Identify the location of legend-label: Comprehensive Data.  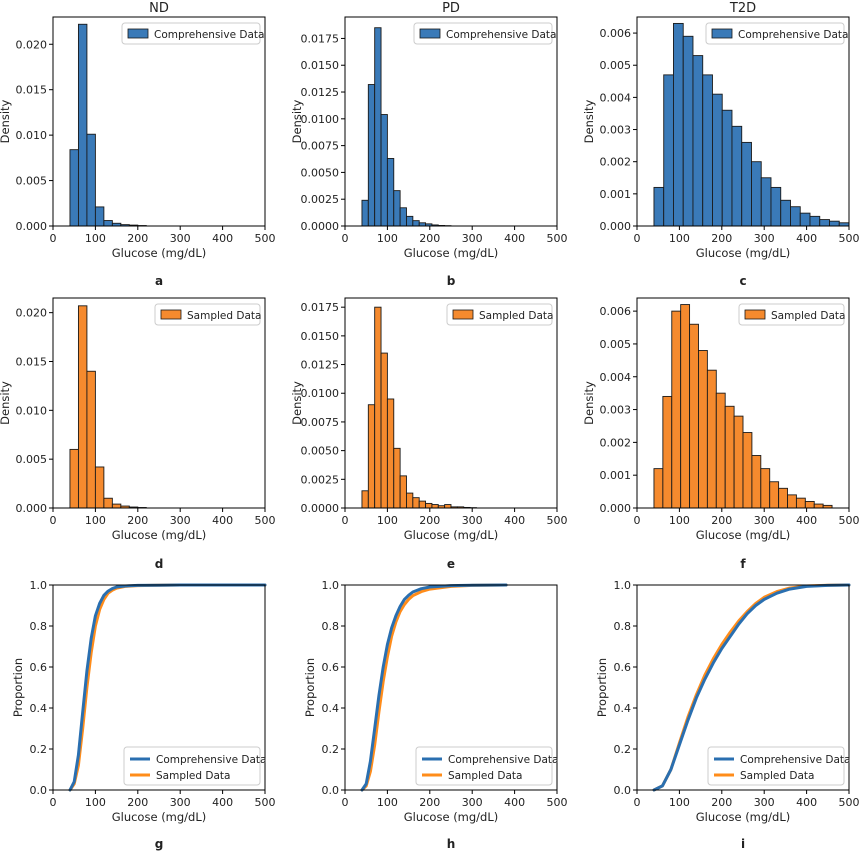
(795, 760).